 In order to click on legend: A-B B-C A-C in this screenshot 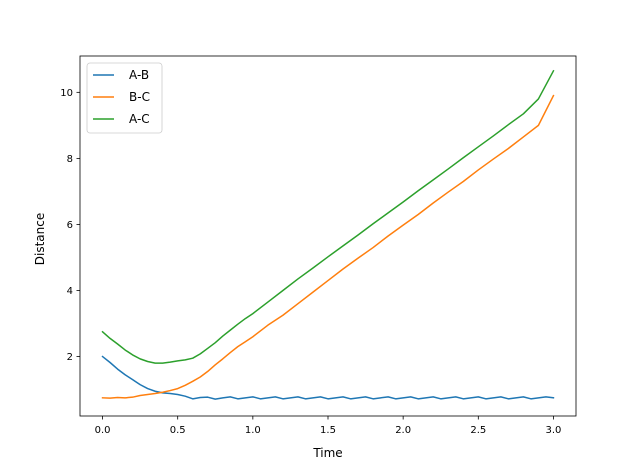, I will do `click(124, 98)`.